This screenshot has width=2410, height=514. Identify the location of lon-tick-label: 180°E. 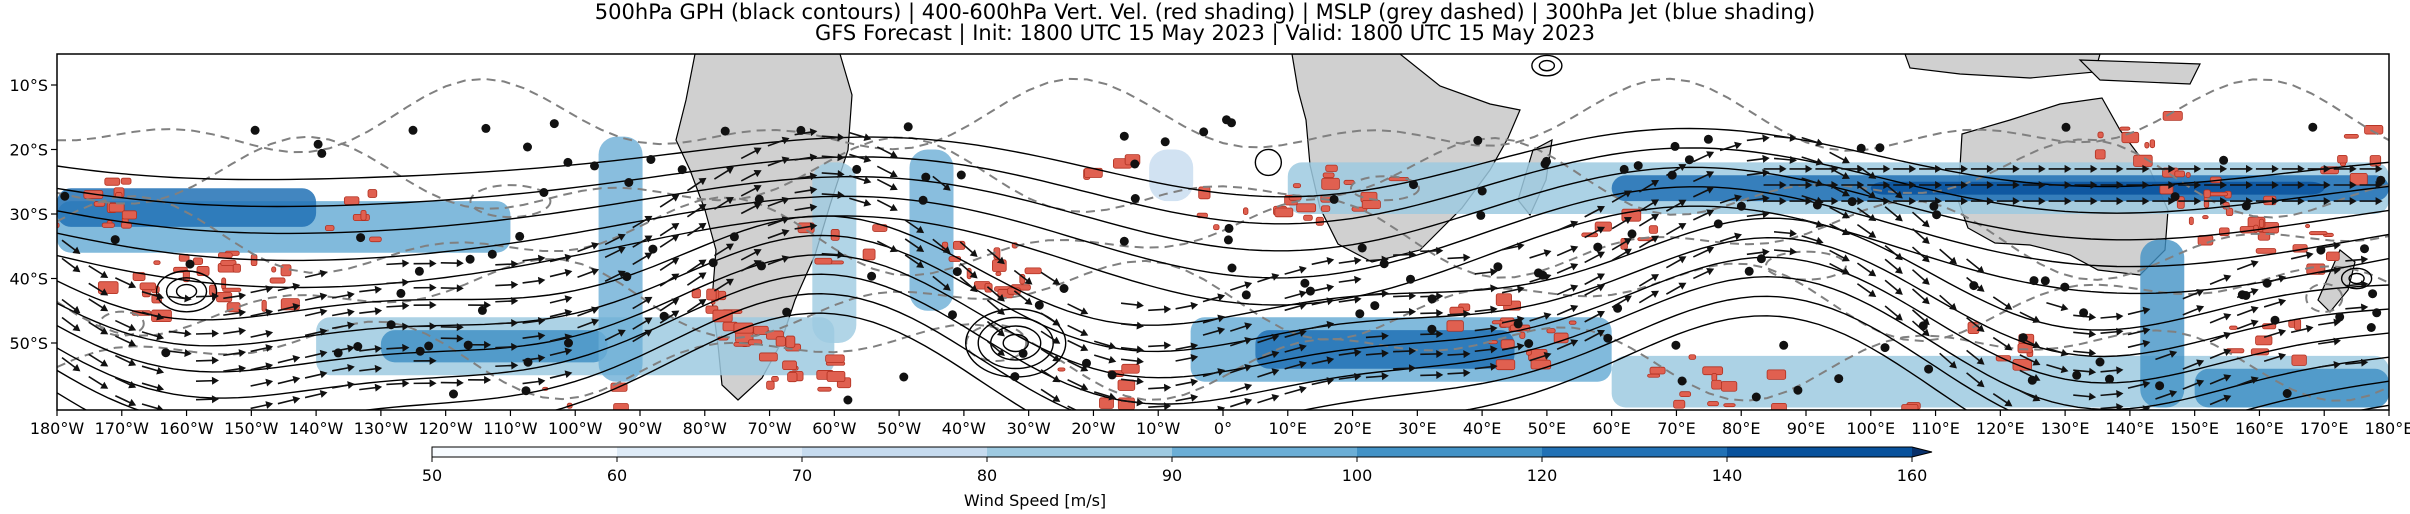
(2387, 428).